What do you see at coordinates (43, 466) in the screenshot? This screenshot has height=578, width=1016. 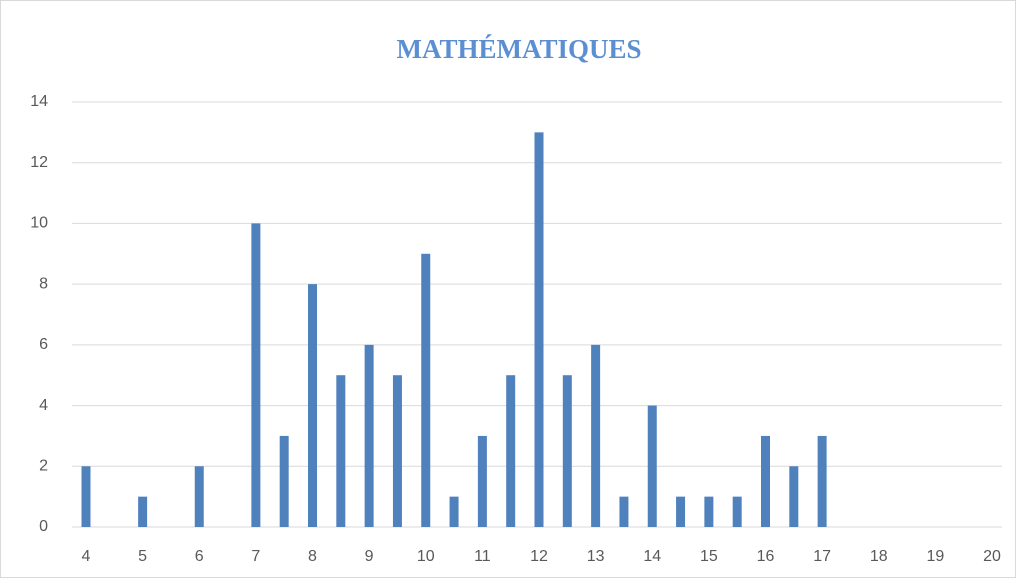 I see `y-tick-label: 2` at bounding box center [43, 466].